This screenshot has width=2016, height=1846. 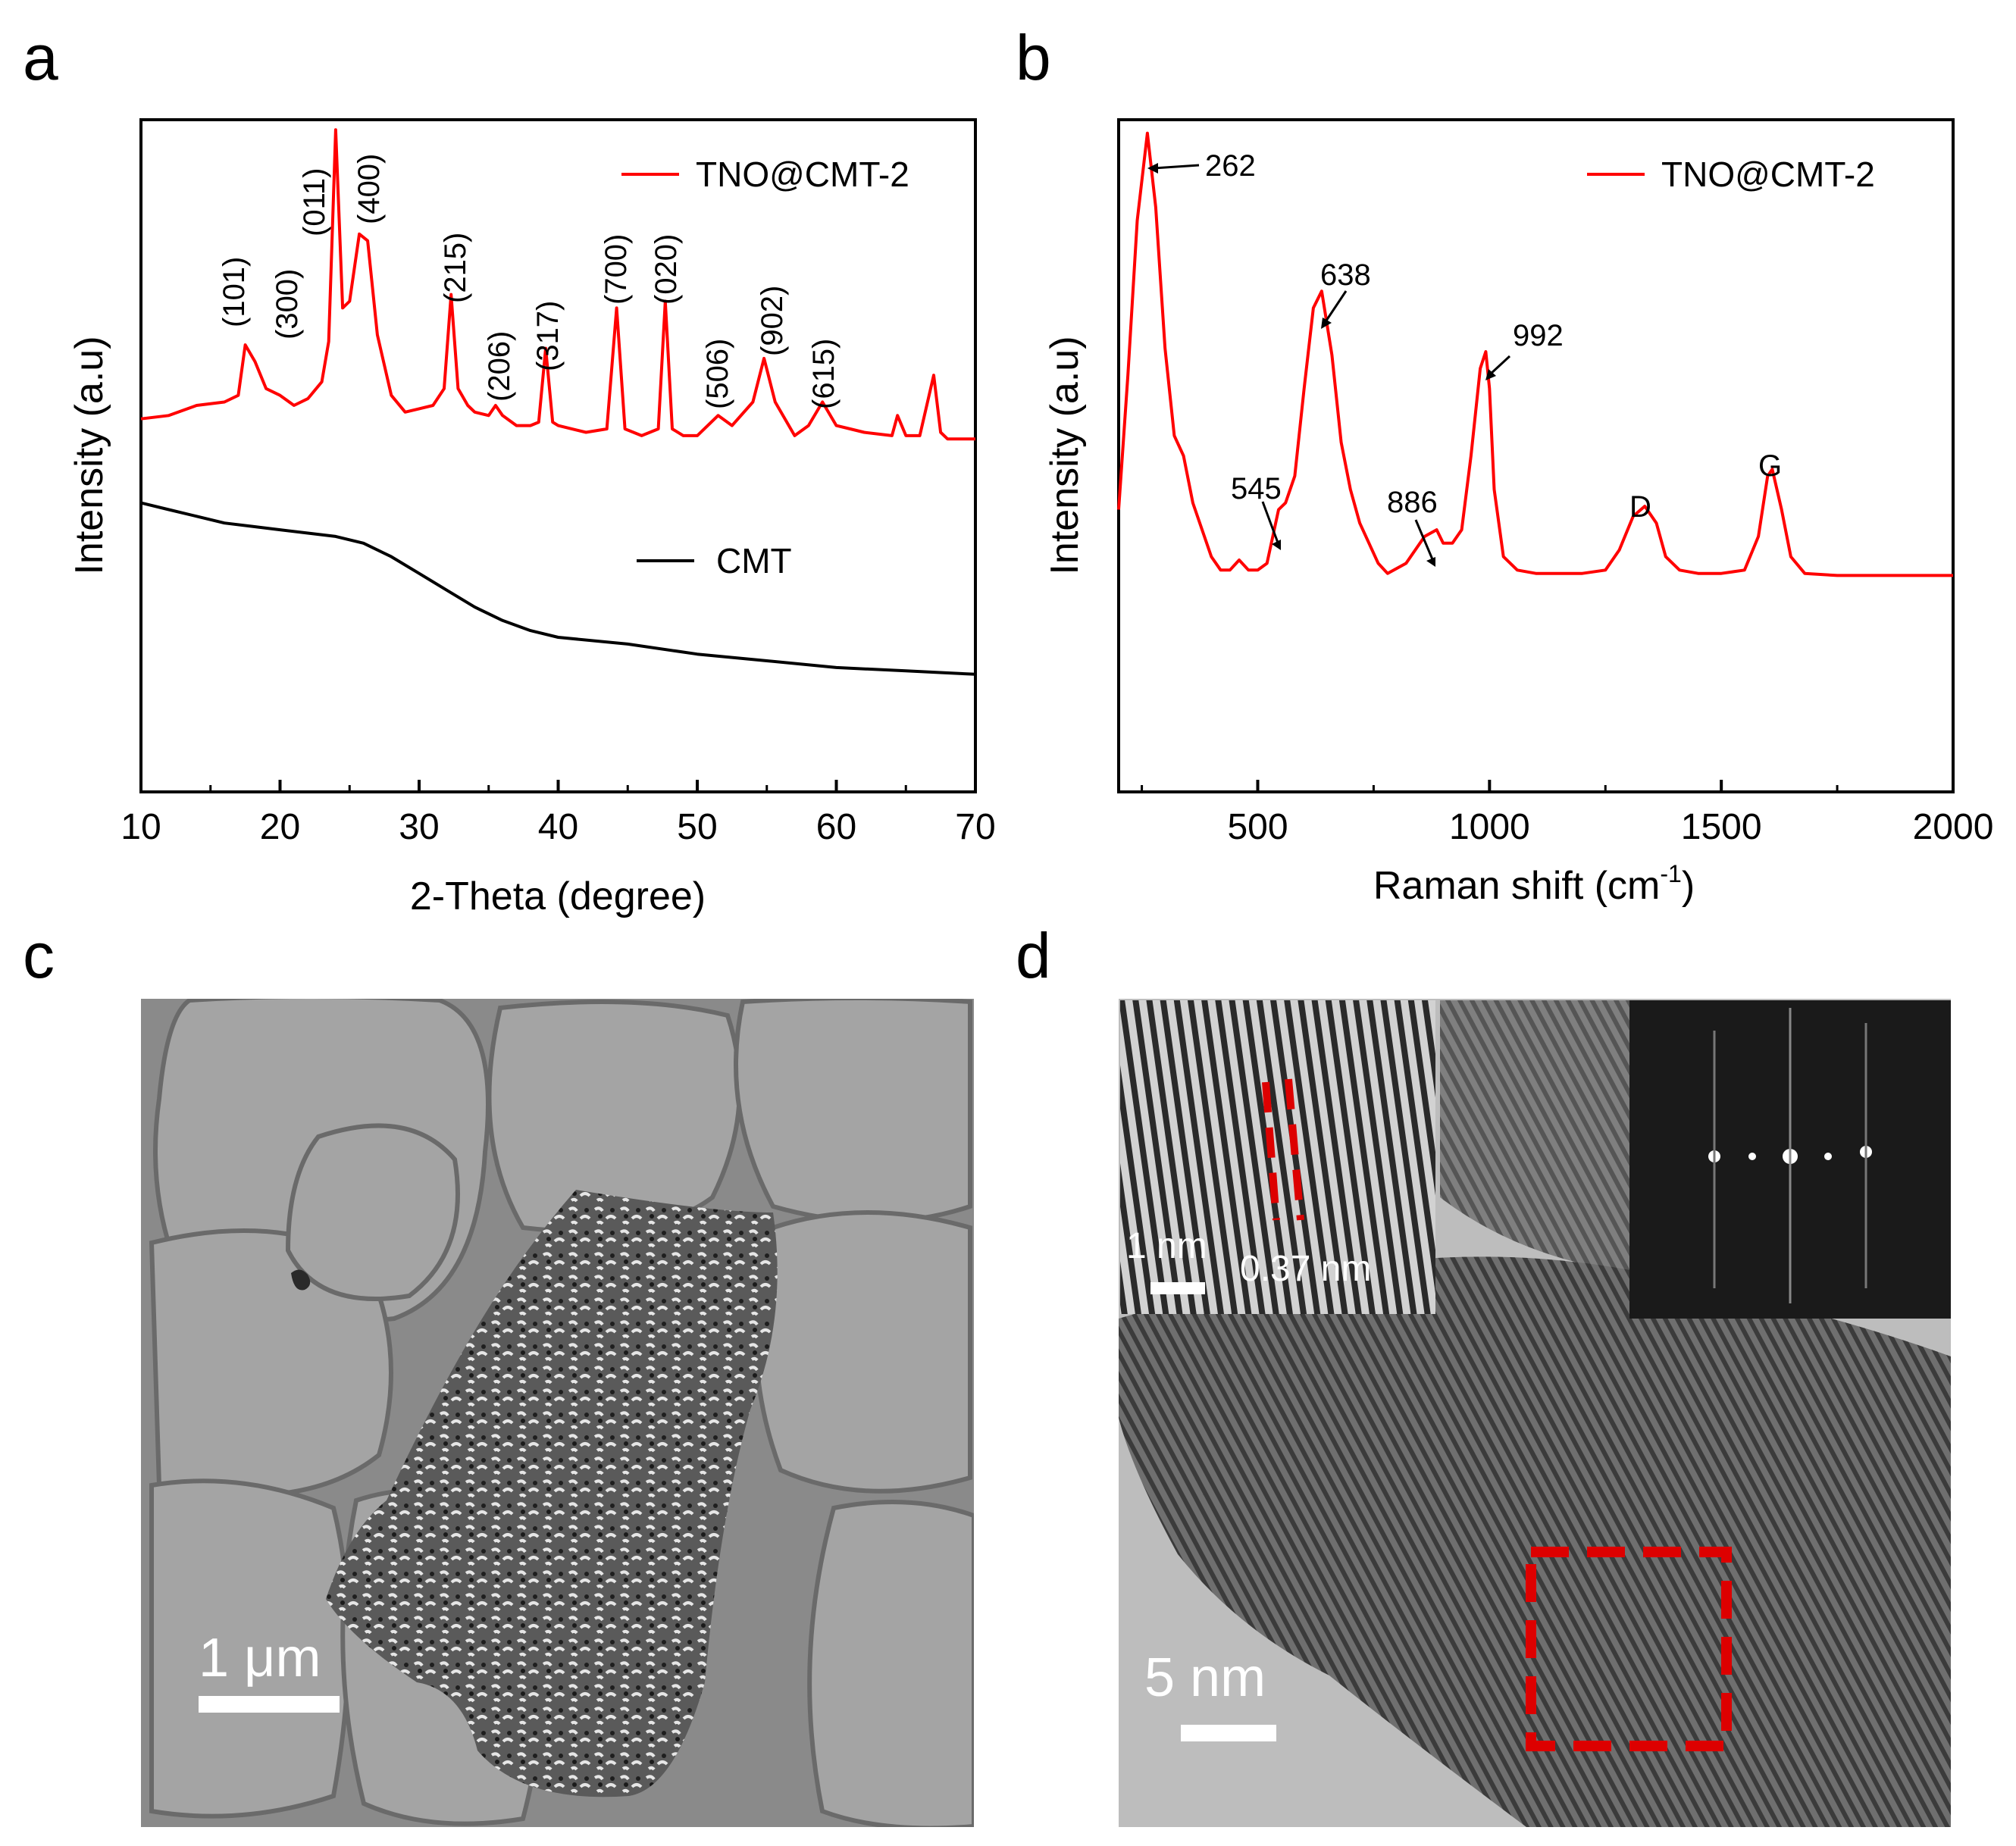 I want to click on peak-label-215: (215), so click(x=455, y=268).